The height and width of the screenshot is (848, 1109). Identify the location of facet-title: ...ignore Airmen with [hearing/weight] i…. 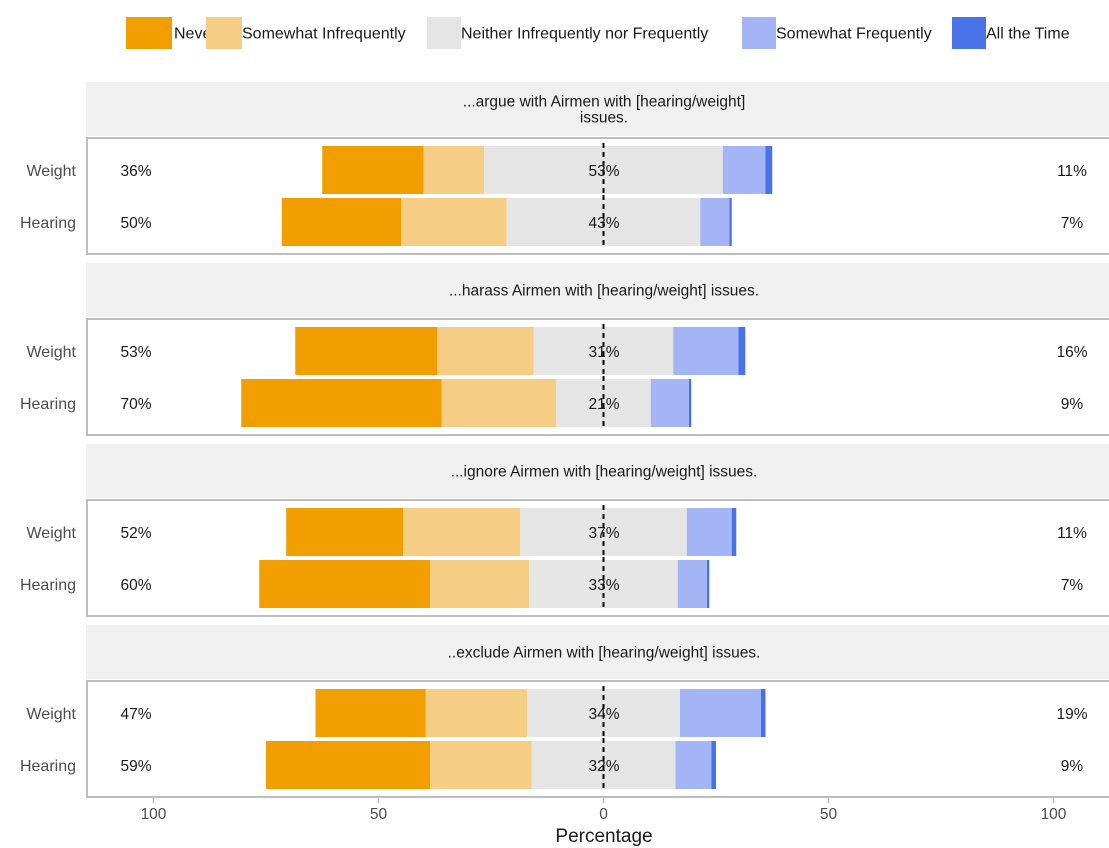
(604, 472).